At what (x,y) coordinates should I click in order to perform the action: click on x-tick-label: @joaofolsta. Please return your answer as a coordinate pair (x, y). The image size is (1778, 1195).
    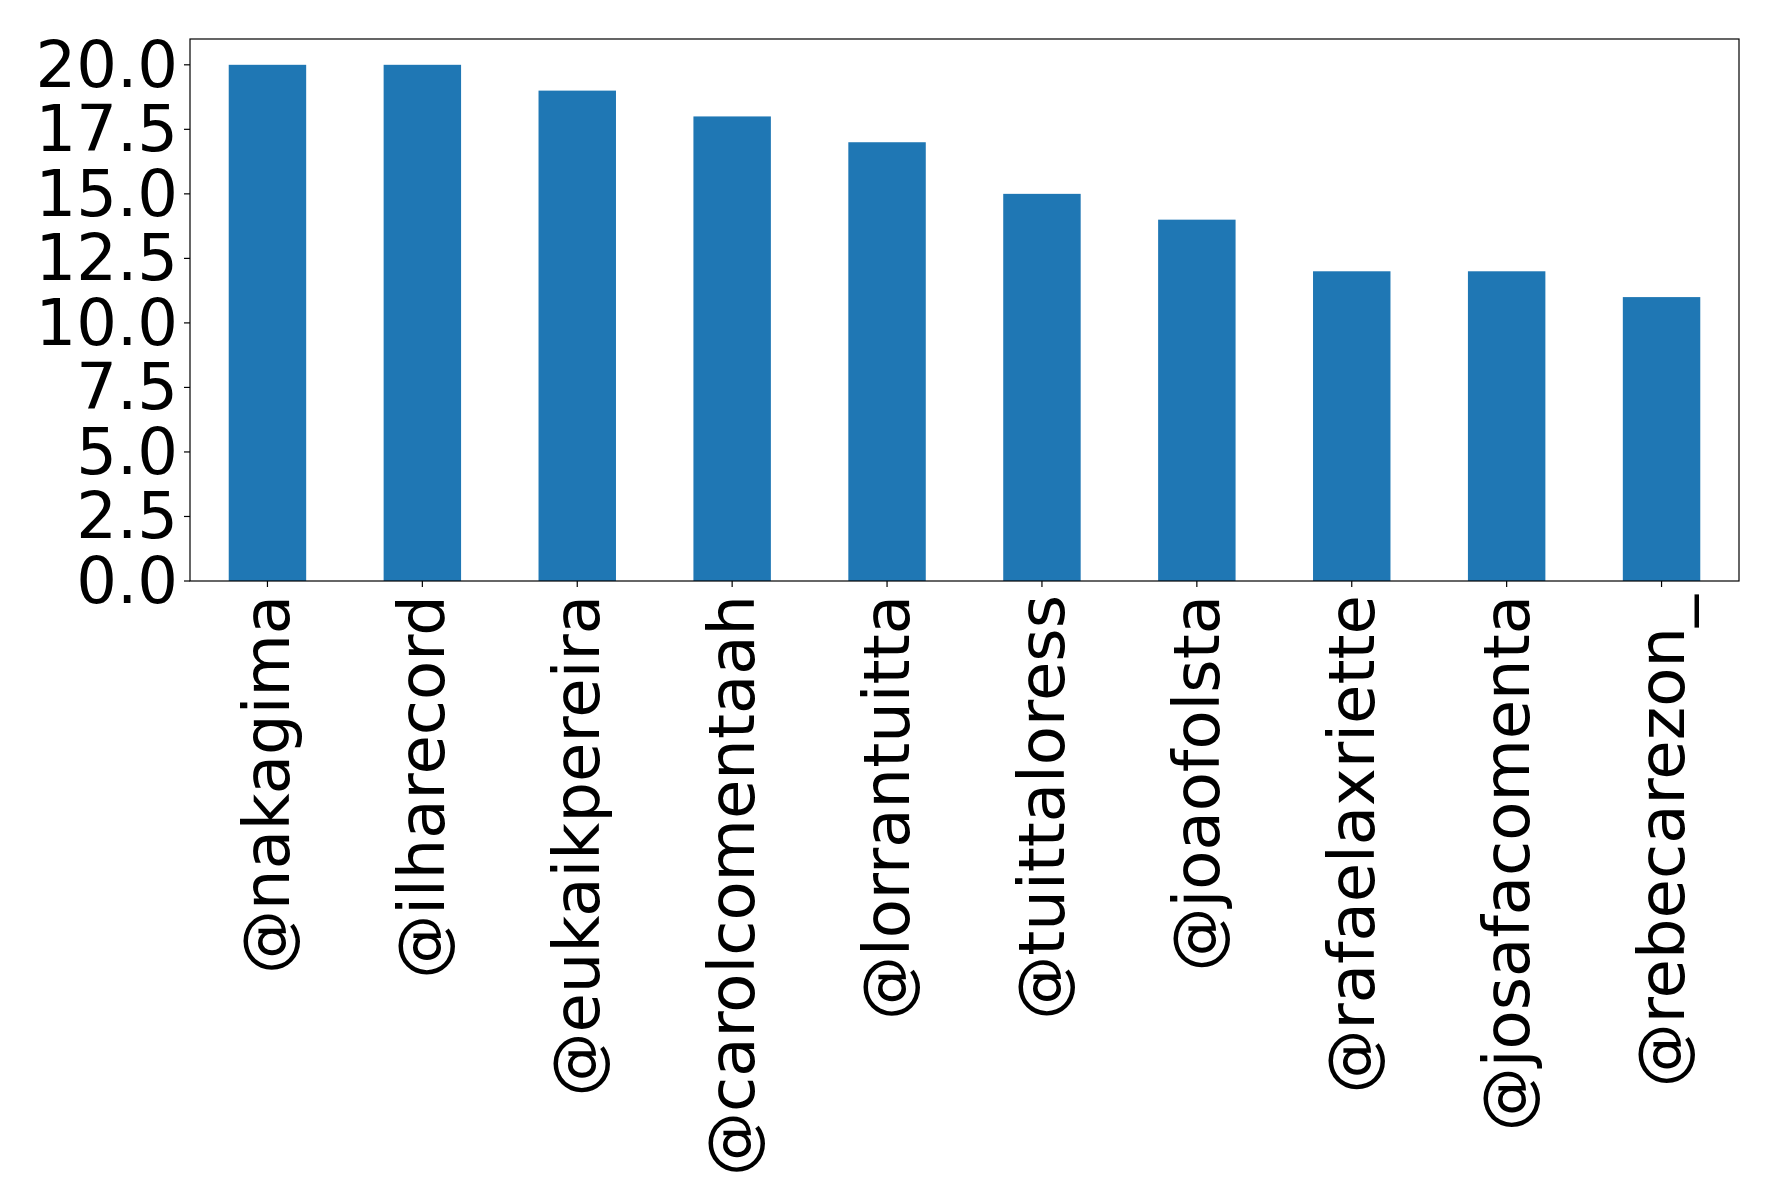
    Looking at the image, I should click on (1196, 783).